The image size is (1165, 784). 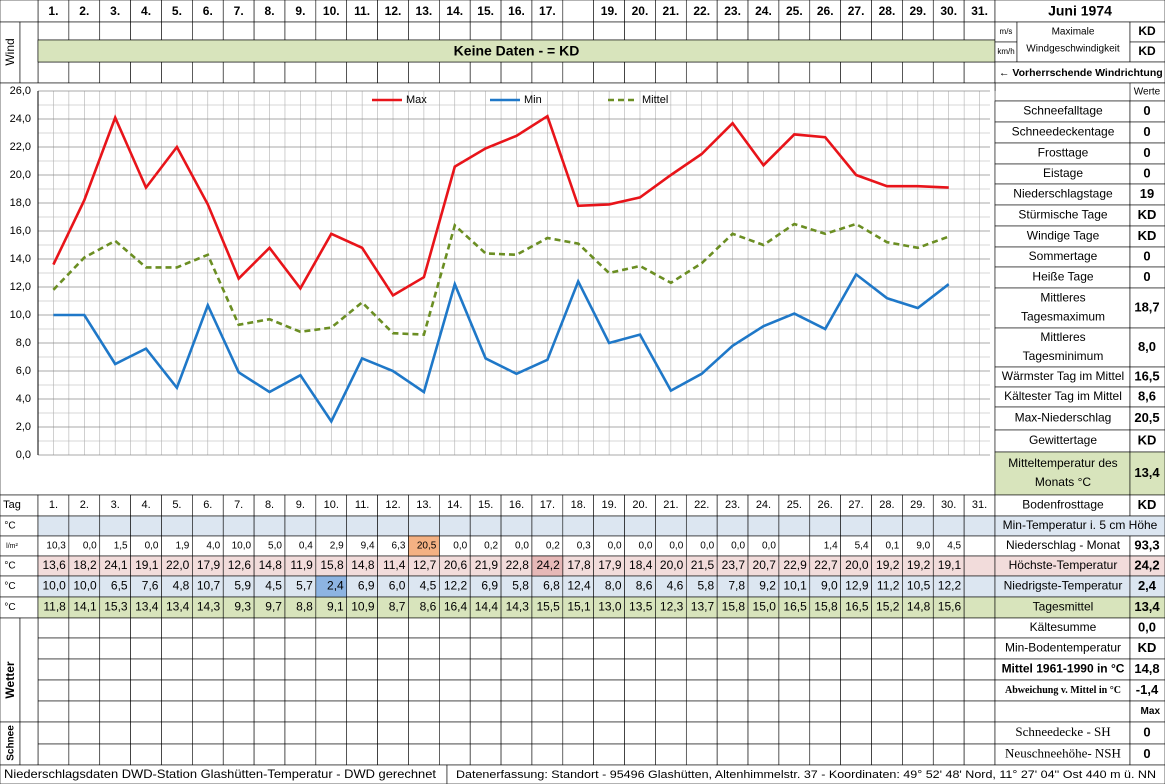 What do you see at coordinates (825, 11) in the screenshot?
I see `day-label: 26.` at bounding box center [825, 11].